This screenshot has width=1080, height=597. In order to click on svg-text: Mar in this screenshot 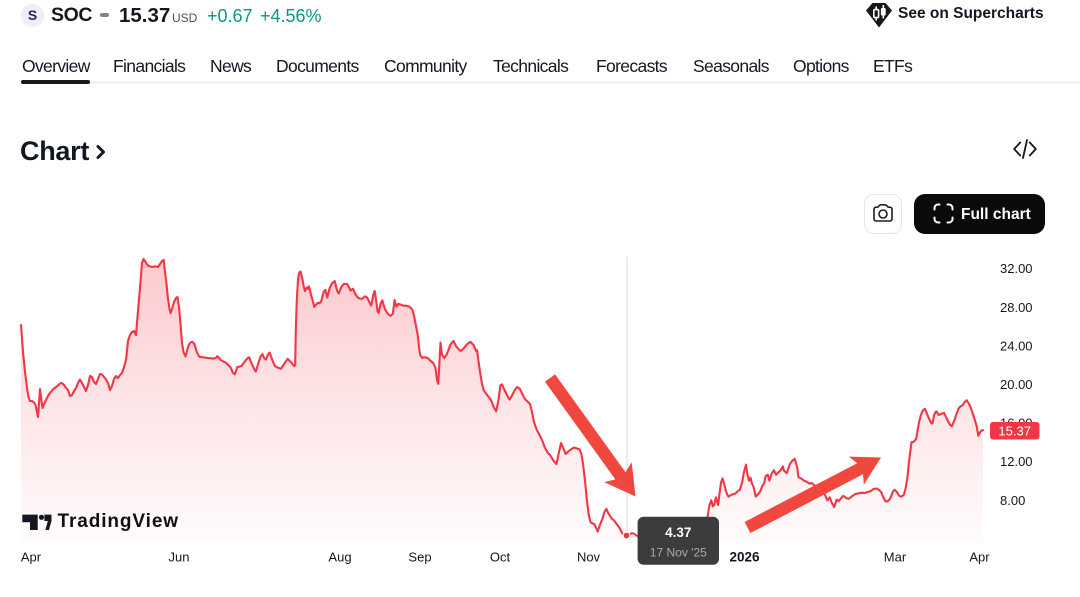, I will do `click(895, 557)`.